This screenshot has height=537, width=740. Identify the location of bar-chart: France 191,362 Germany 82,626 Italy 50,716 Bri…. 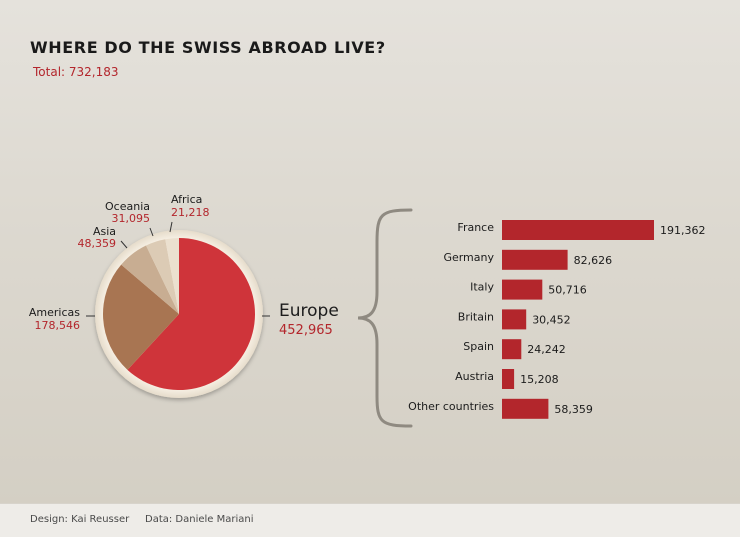
(557, 319).